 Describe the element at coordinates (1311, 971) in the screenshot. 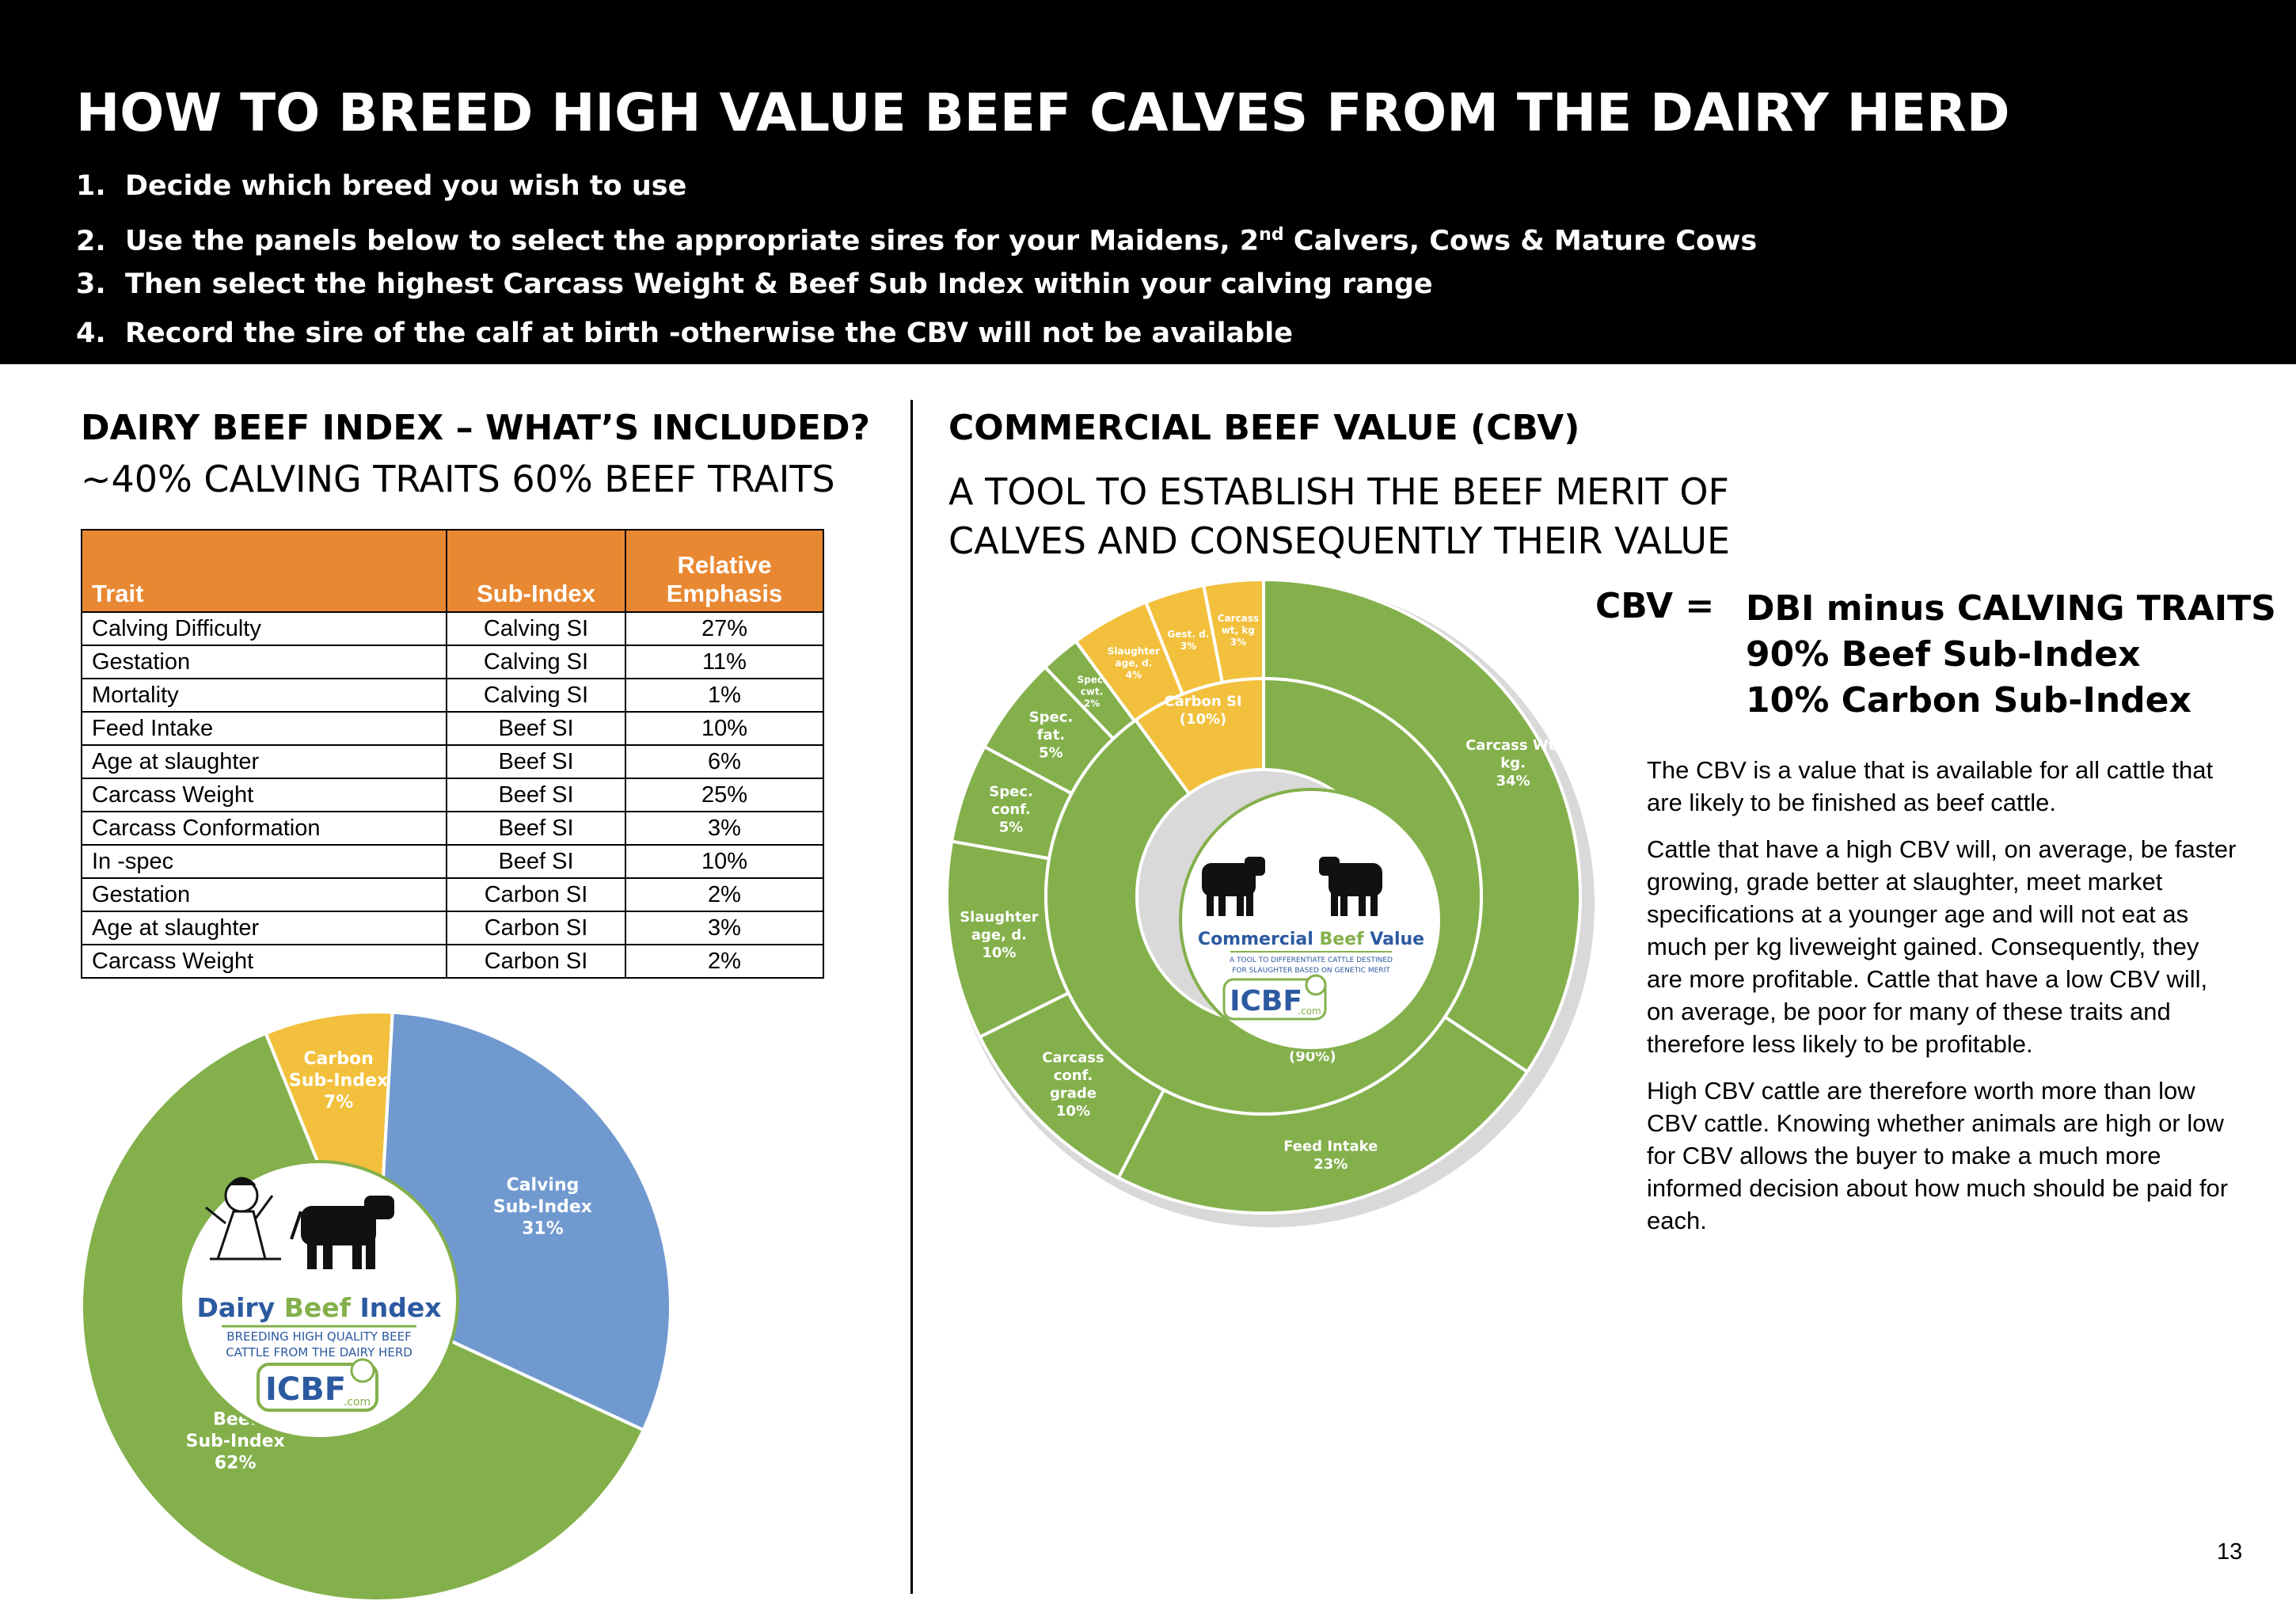

I see `cbv-logo-tagline-2: FOR SLAUGHTER BASED ON GENETIC MERIT` at that location.